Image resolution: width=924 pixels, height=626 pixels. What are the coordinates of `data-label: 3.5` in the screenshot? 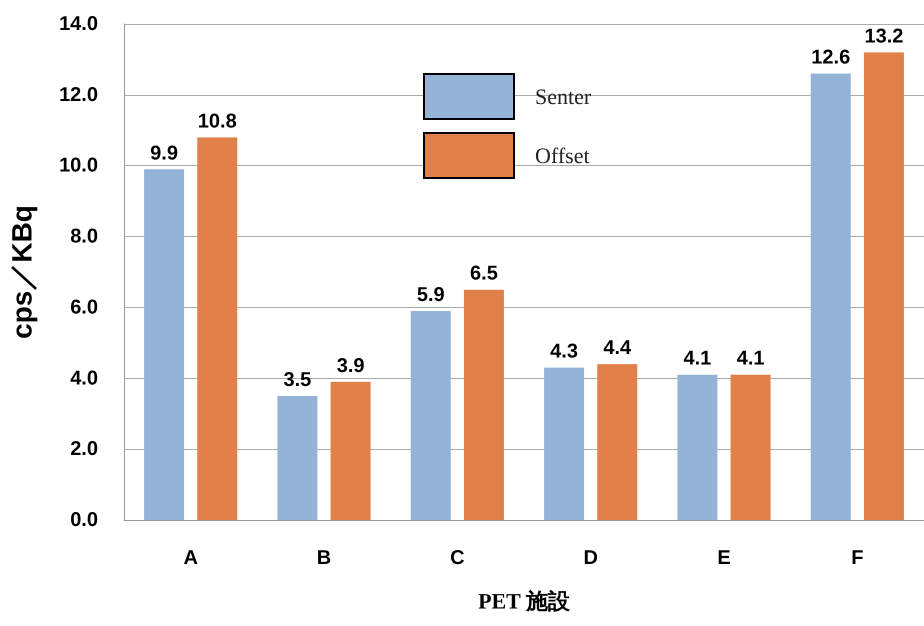 It's located at (297, 380).